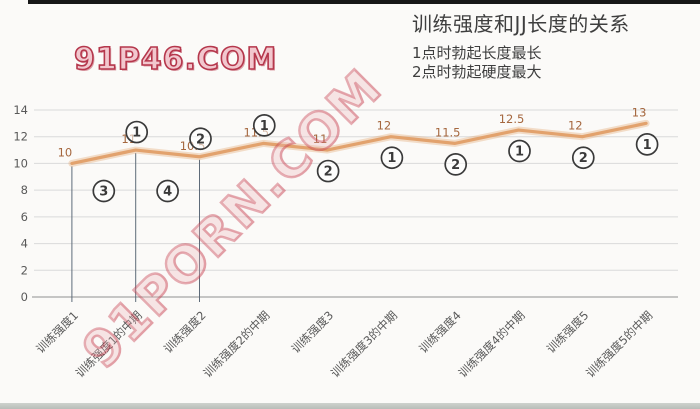  Describe the element at coordinates (24, 244) in the screenshot. I see `y-axis-tick-label: 4` at that location.